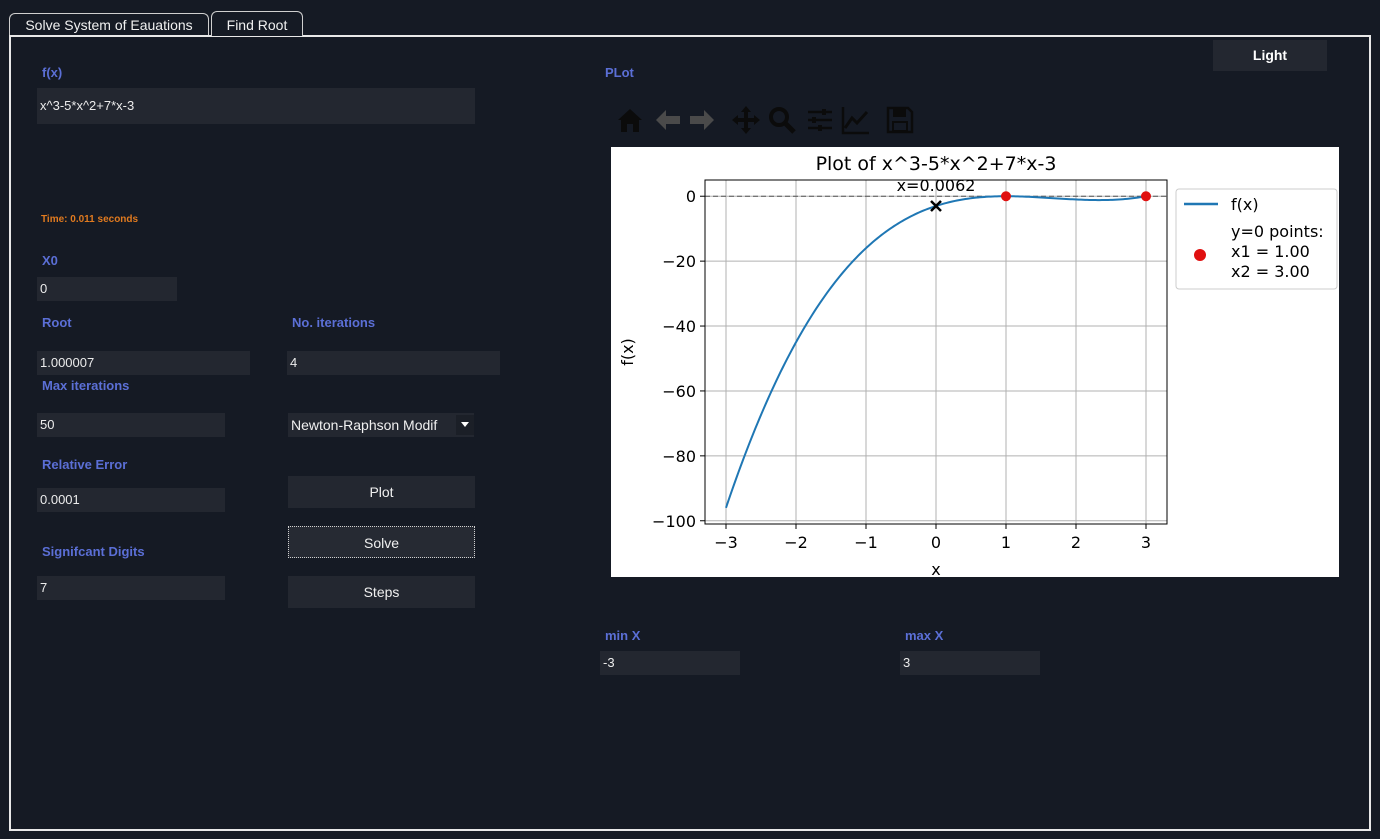 The width and height of the screenshot is (1380, 839). Describe the element at coordinates (1270, 55) in the screenshot. I see `theme-toggle-button: Light` at that location.